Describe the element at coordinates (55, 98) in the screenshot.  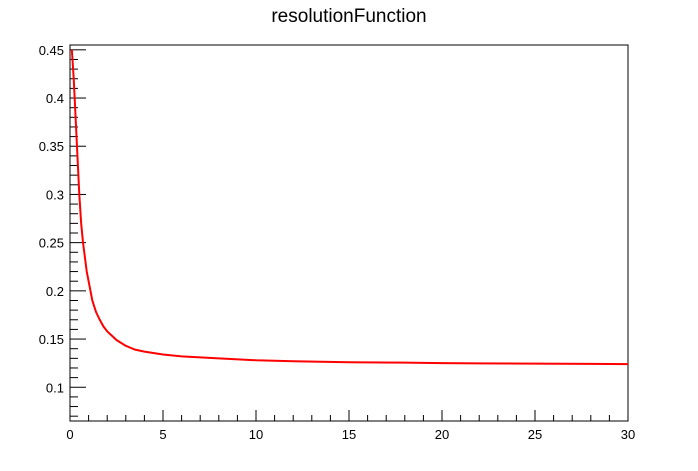
I see `y-tick-label: 0.4` at that location.